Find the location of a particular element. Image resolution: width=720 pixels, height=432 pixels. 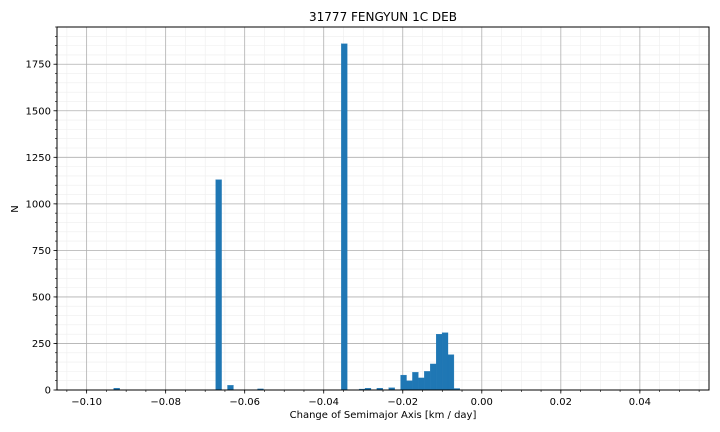

y-tick-label: 750 is located at coordinates (41, 251).